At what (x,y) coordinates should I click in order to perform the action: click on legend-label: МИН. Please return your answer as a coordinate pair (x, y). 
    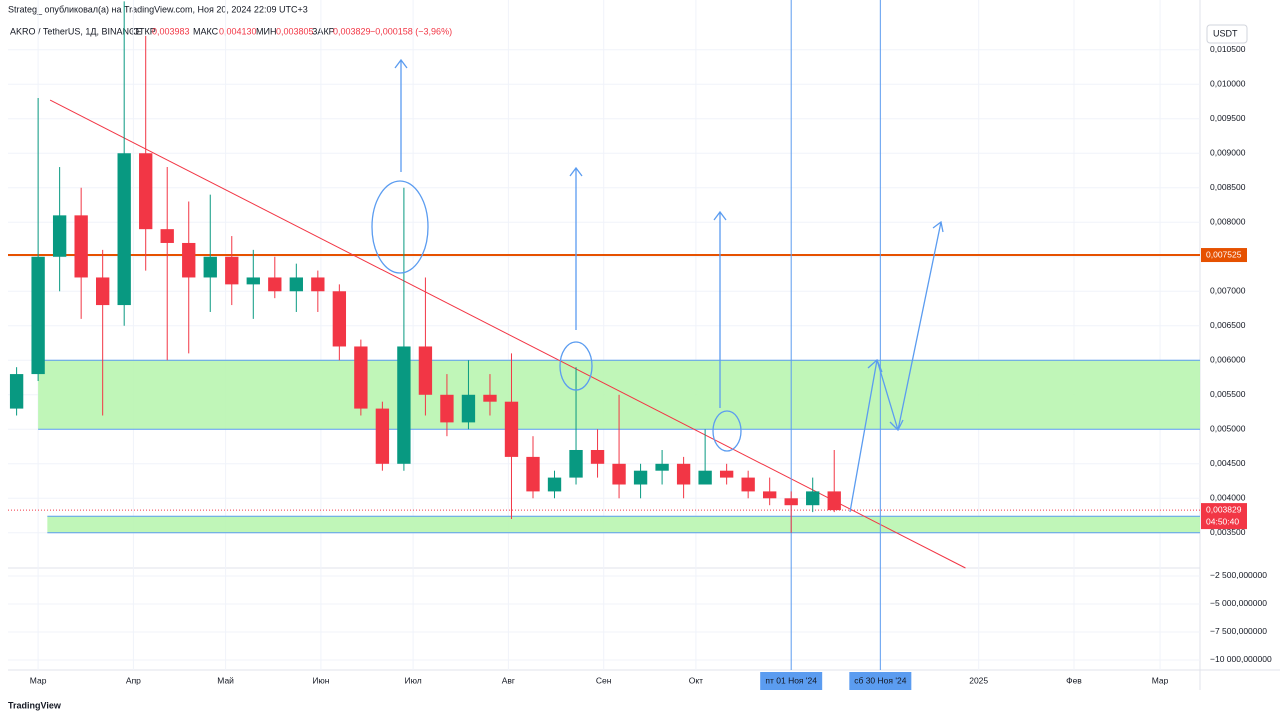
    Looking at the image, I should click on (266, 31).